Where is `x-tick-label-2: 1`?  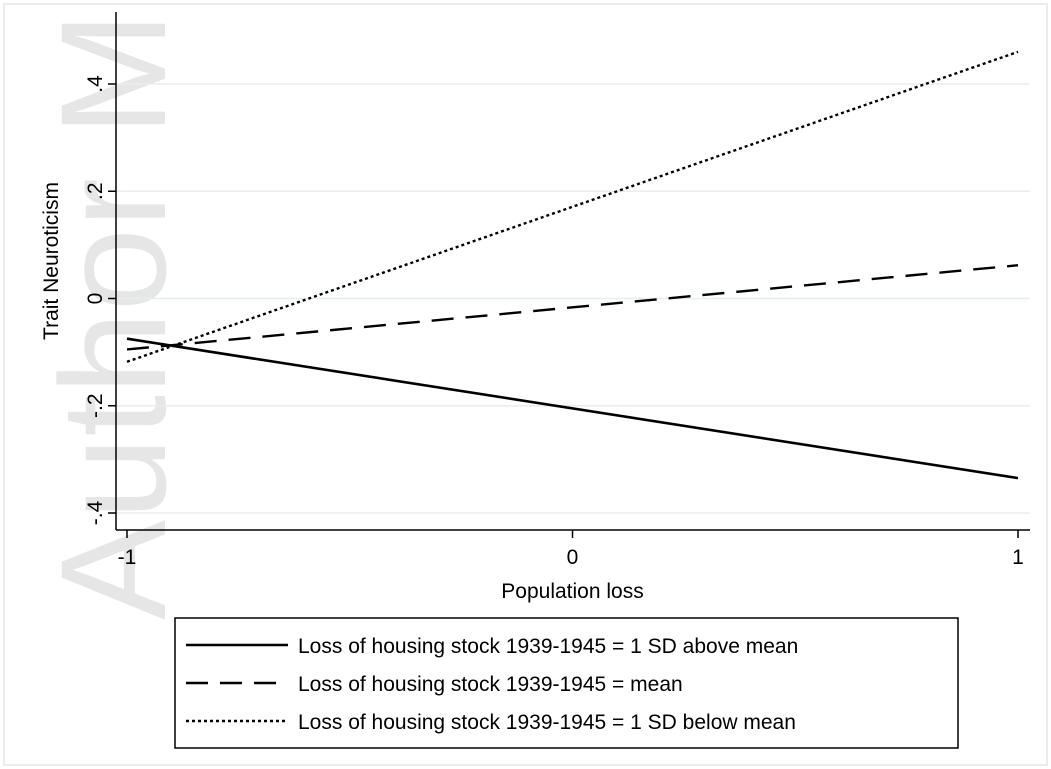 x-tick-label-2: 1 is located at coordinates (1018, 557).